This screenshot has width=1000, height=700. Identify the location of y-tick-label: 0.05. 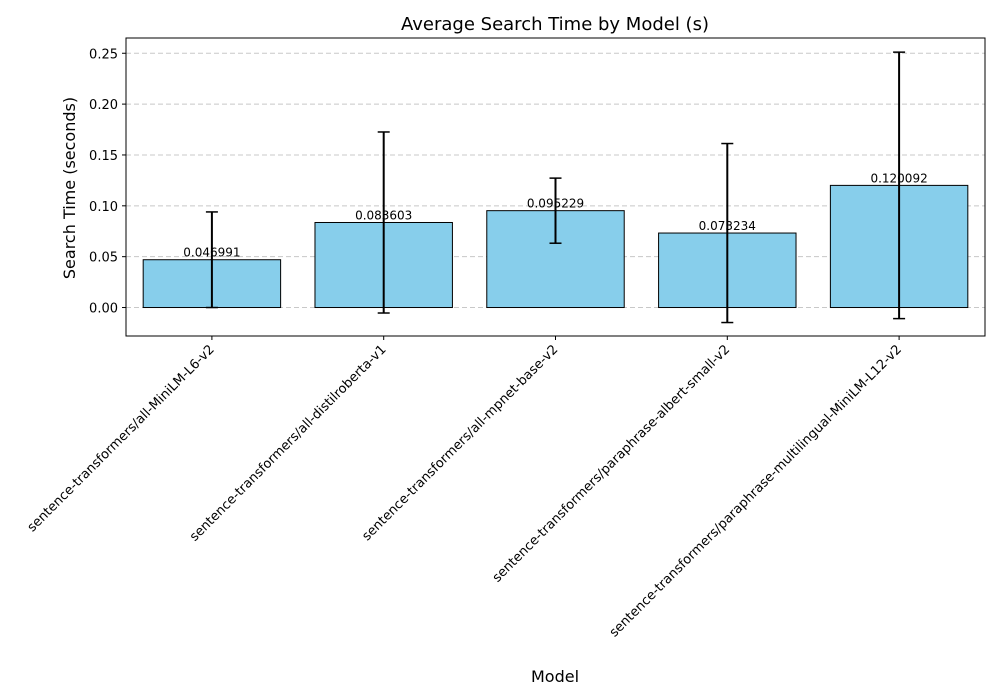
(103, 258).